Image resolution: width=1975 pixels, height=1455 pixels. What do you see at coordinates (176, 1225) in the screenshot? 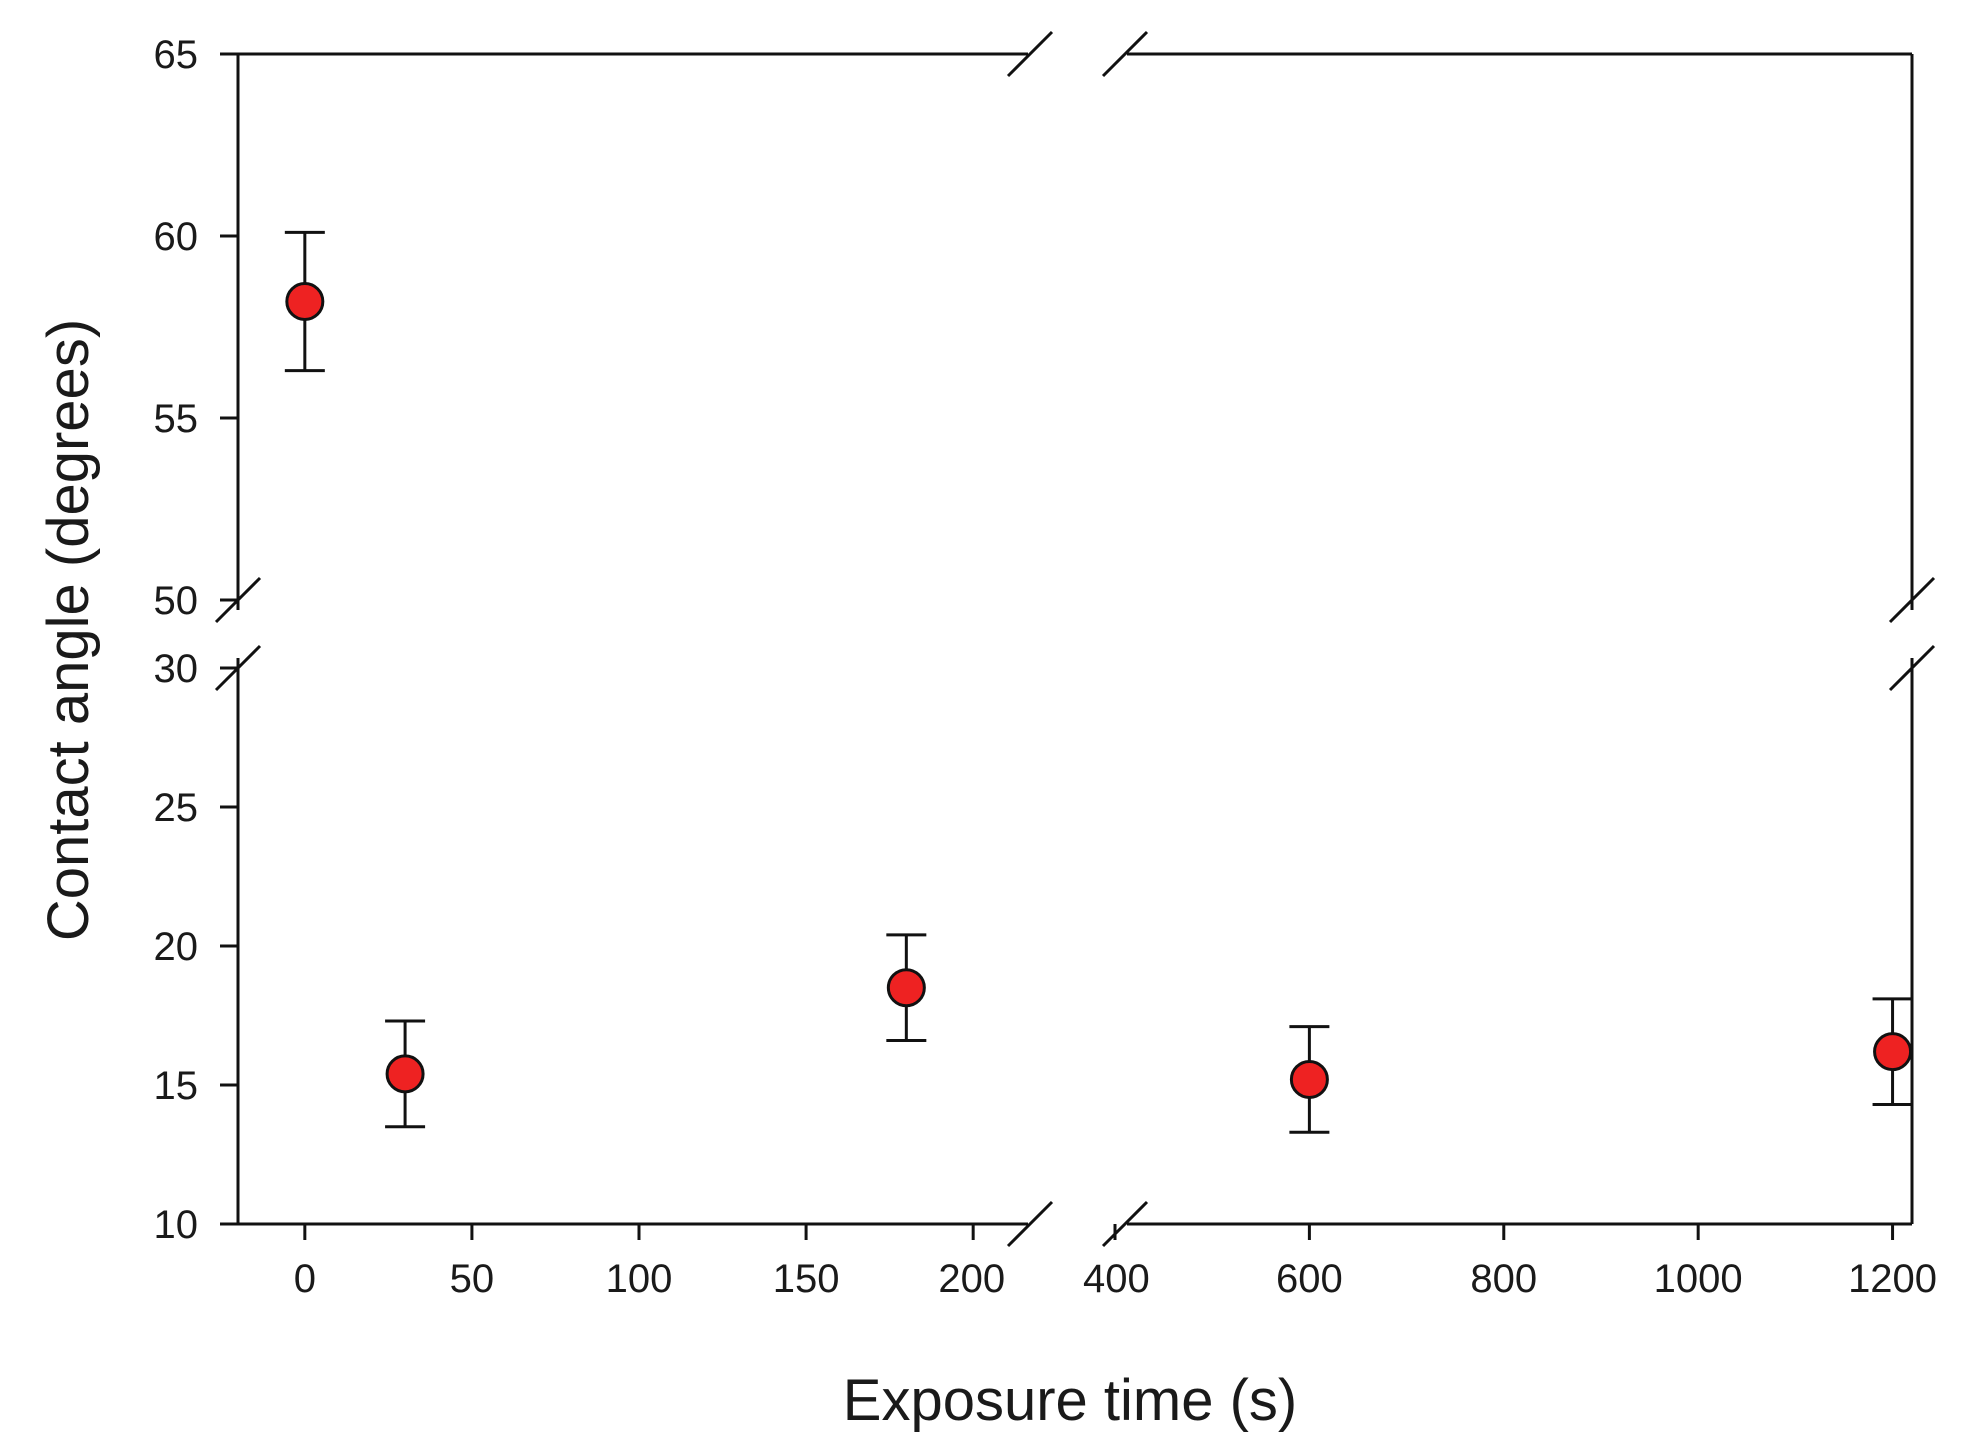
I see `y-tick-label: 10` at bounding box center [176, 1225].